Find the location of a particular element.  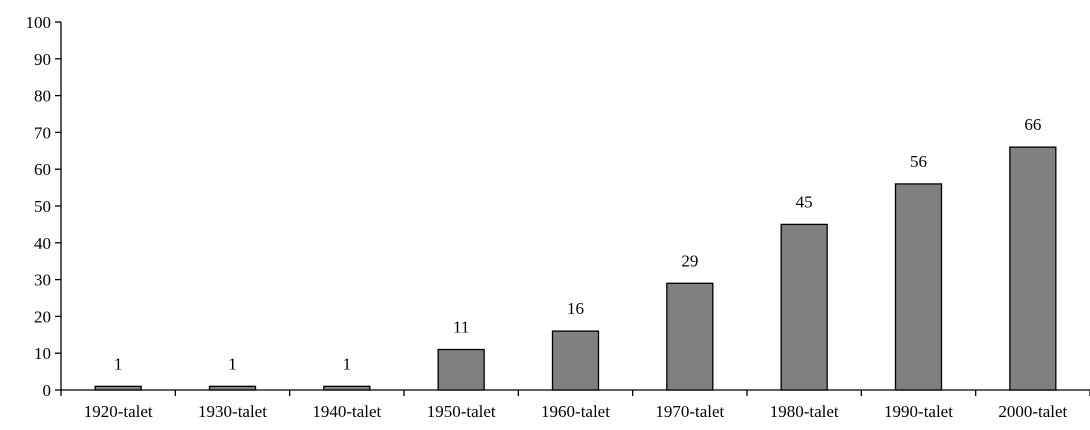

y-tick-label: 50 is located at coordinates (42, 206).